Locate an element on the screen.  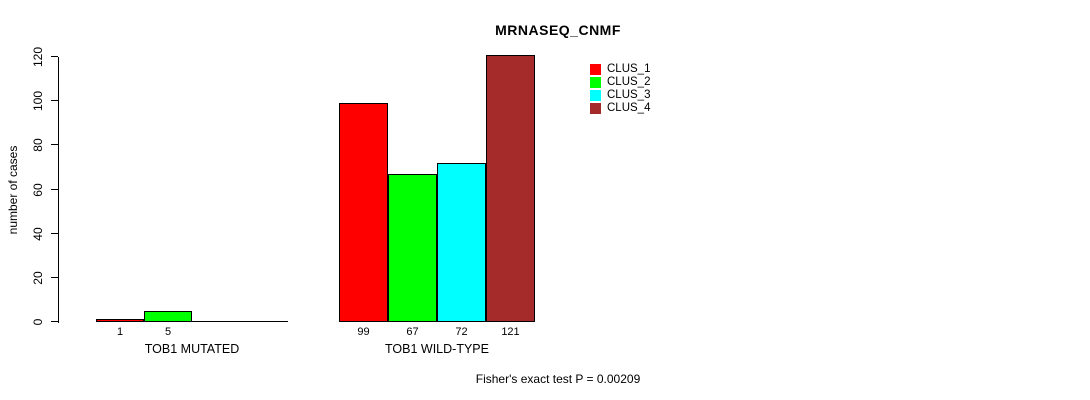
y-tick-label: 80 is located at coordinates (38, 145).